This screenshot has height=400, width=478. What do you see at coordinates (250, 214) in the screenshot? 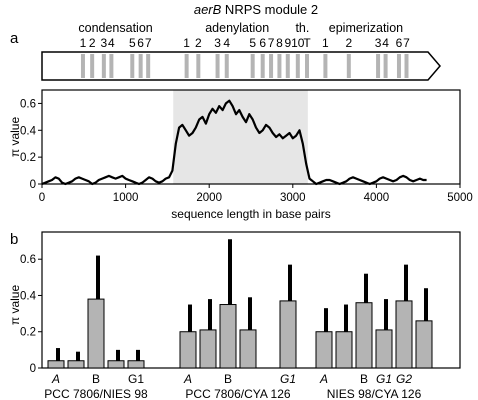
I see `line-x-axis-title: sequence length in base pairs` at bounding box center [250, 214].